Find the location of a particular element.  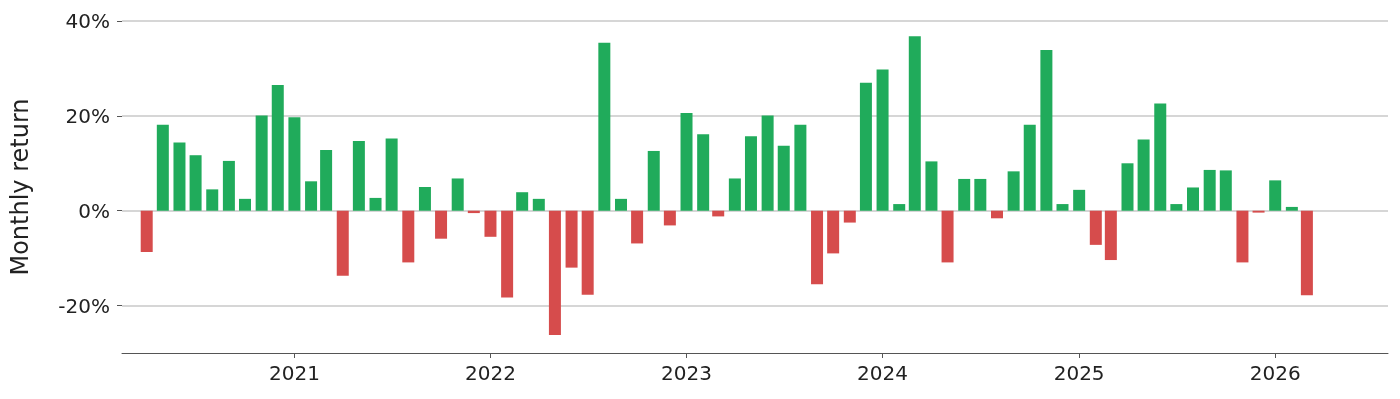

y-tick-label: 40% is located at coordinates (87, 21).